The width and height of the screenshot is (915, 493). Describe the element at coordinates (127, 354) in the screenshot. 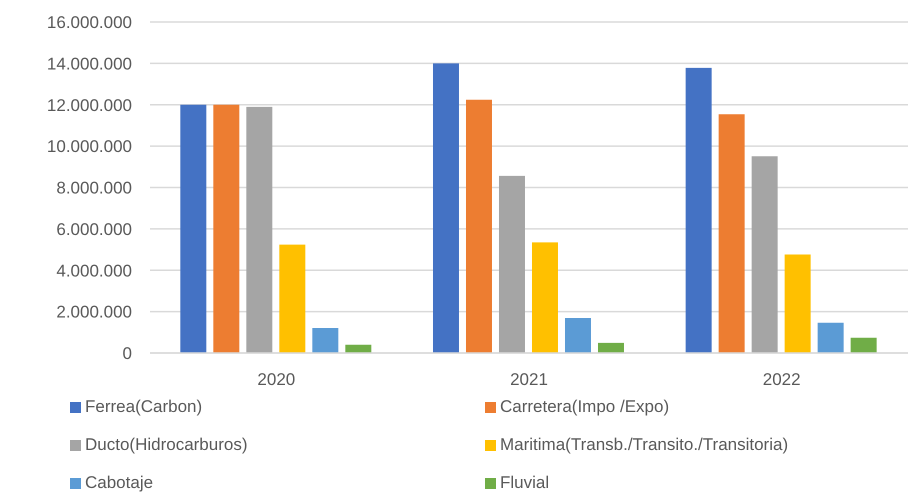

I see `y-tick-label: 0` at that location.